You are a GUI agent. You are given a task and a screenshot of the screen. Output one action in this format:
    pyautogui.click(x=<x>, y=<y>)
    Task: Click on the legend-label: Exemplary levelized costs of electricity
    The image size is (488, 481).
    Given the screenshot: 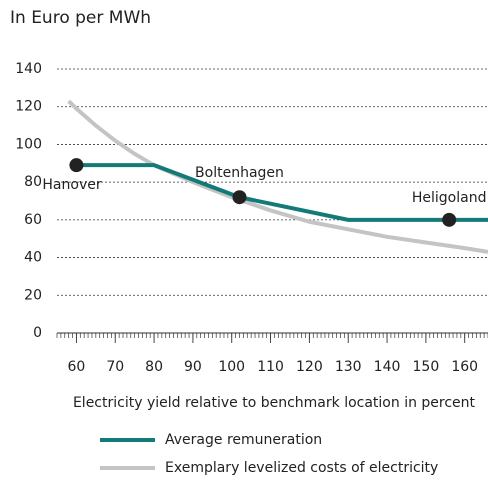 What is the action you would take?
    pyautogui.click(x=301, y=468)
    